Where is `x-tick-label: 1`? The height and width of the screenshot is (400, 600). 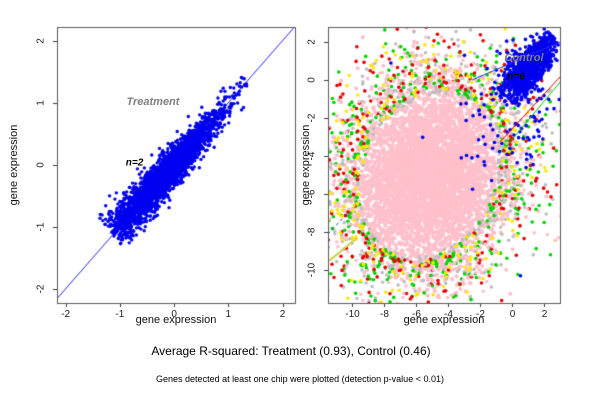 x-tick-label: 1 is located at coordinates (228, 314).